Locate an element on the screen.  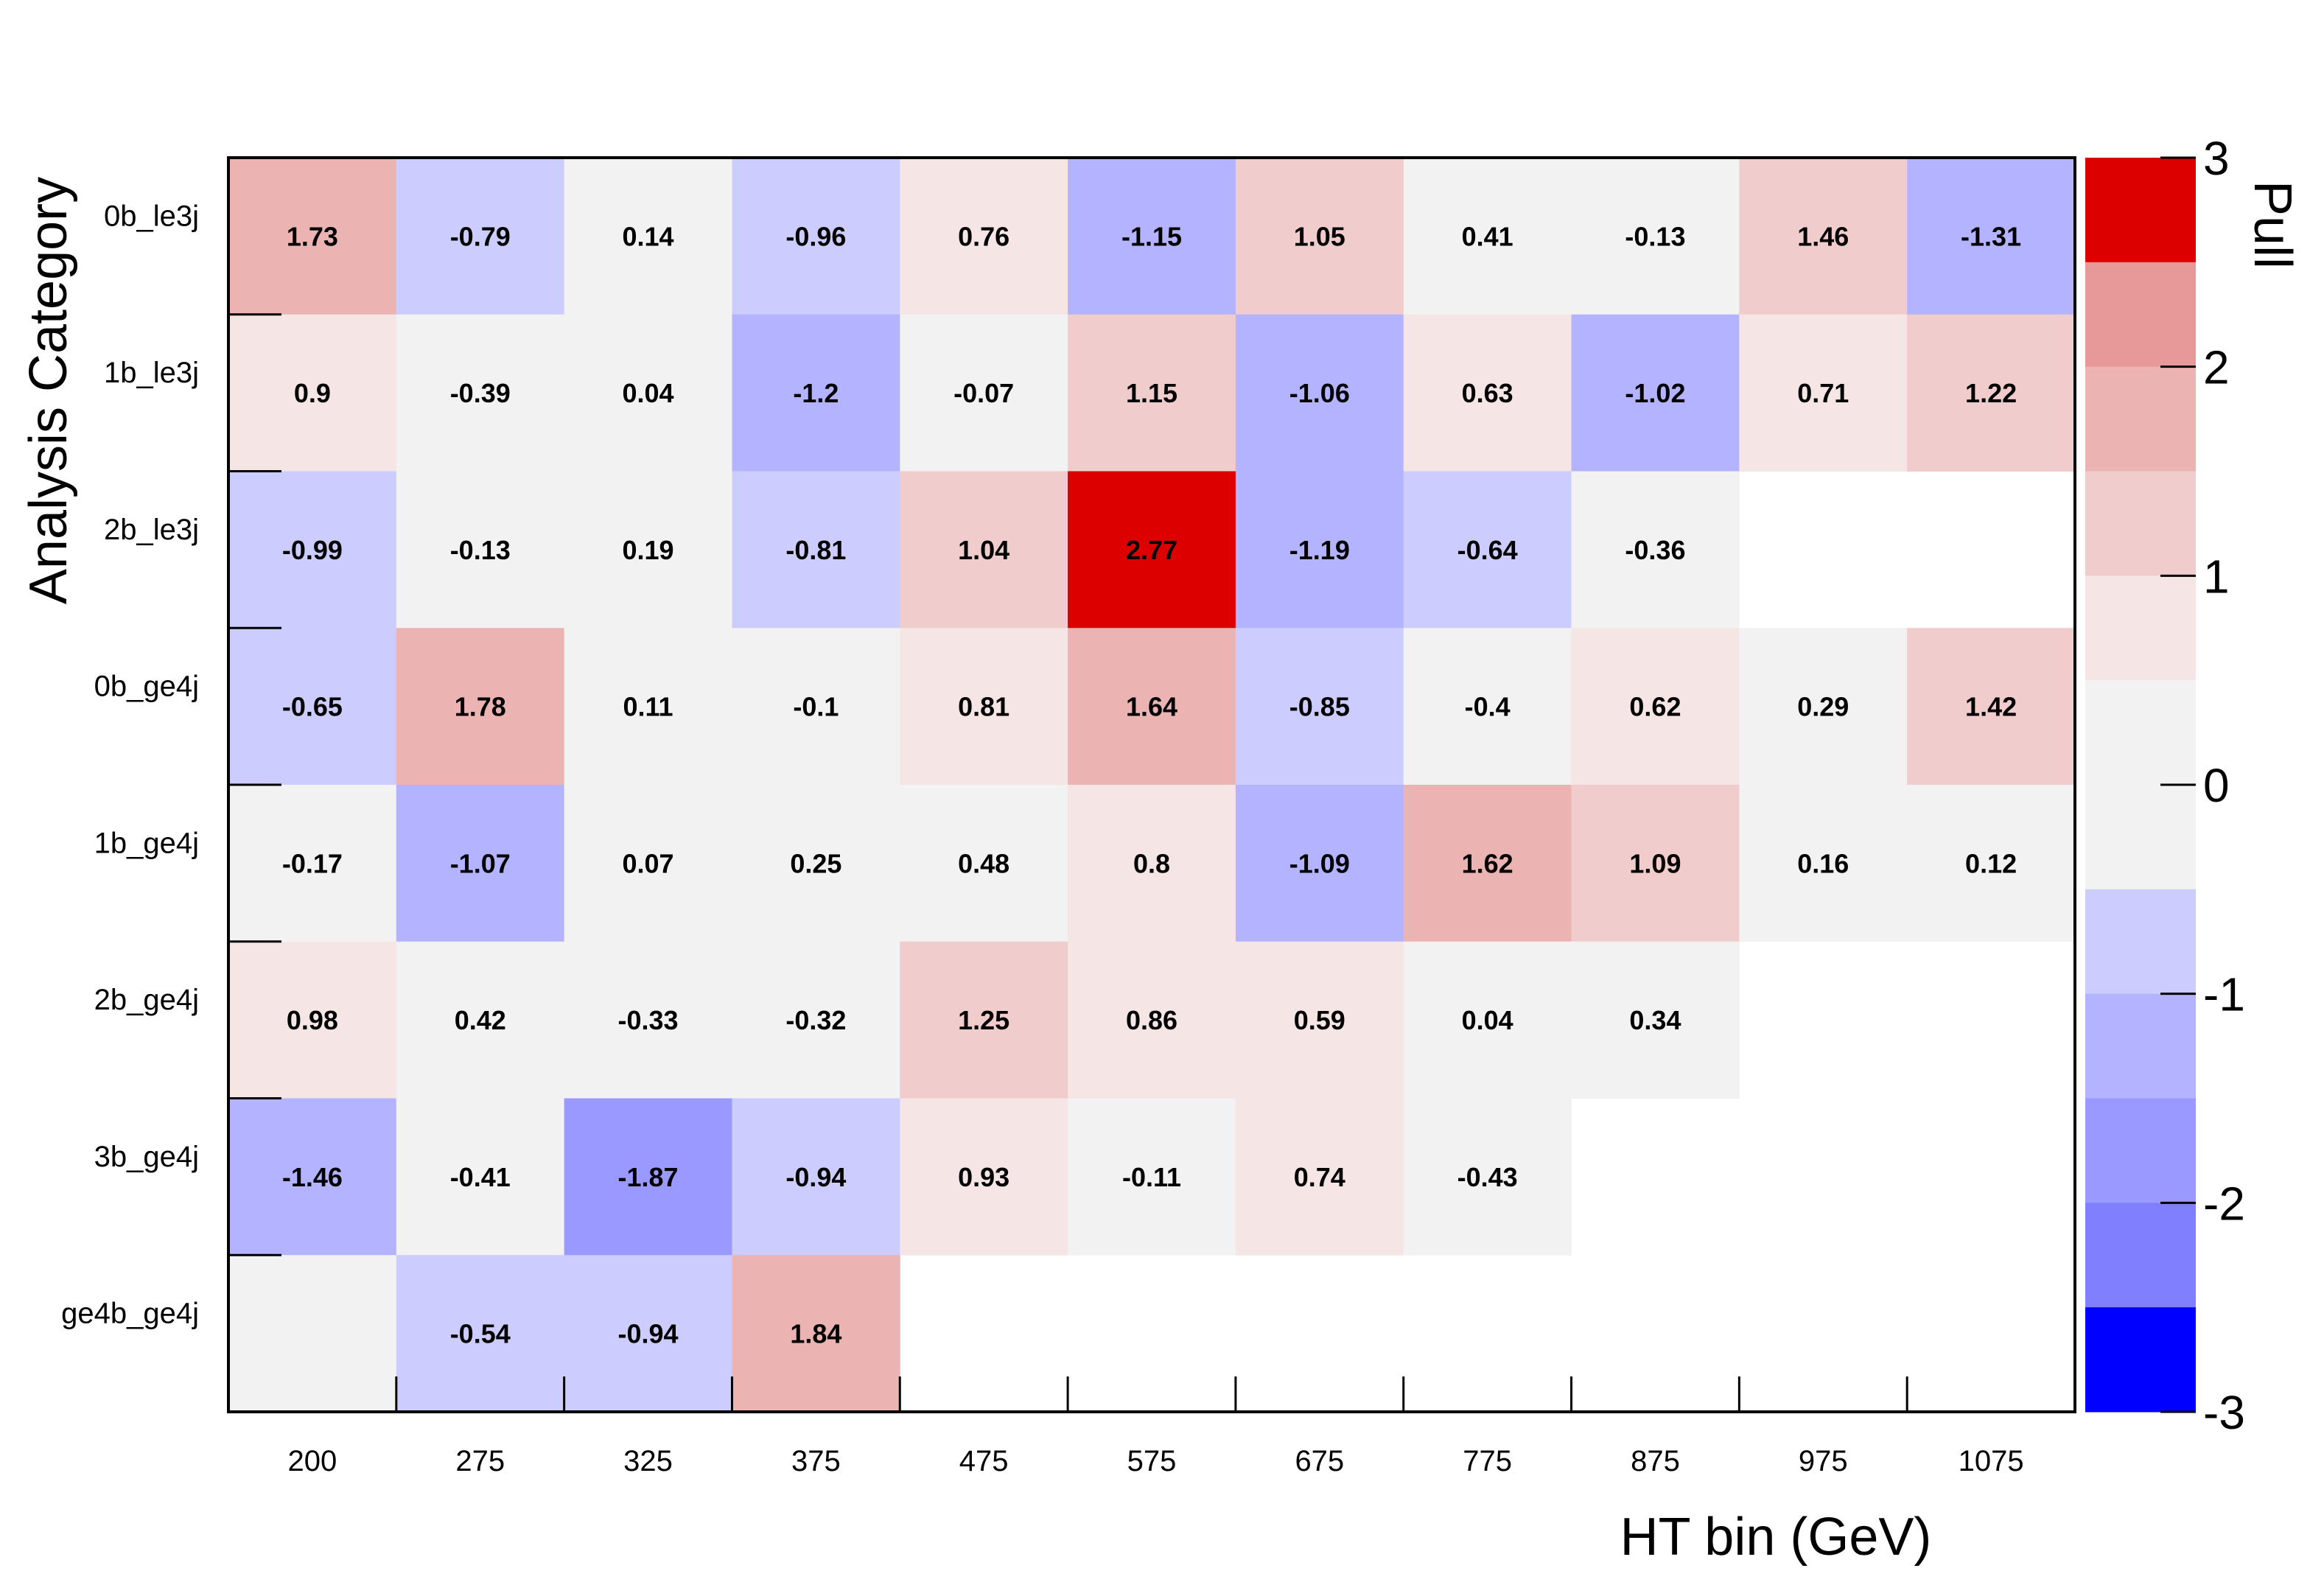
cell-value-label: 1.05 is located at coordinates (1319, 236).